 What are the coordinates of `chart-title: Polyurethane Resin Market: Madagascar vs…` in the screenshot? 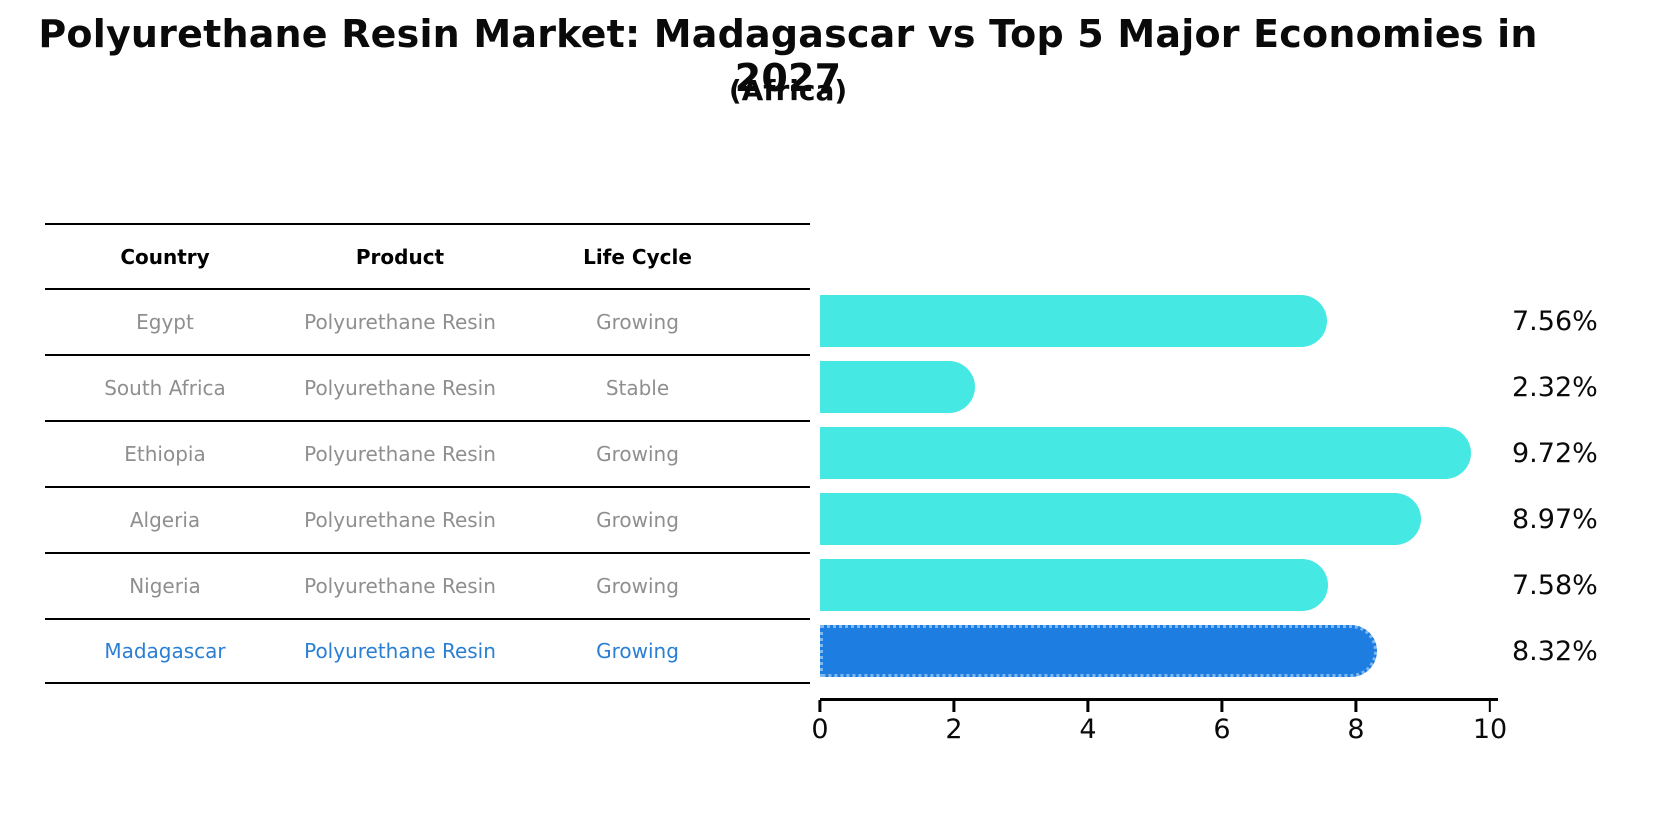 It's located at (788, 56).